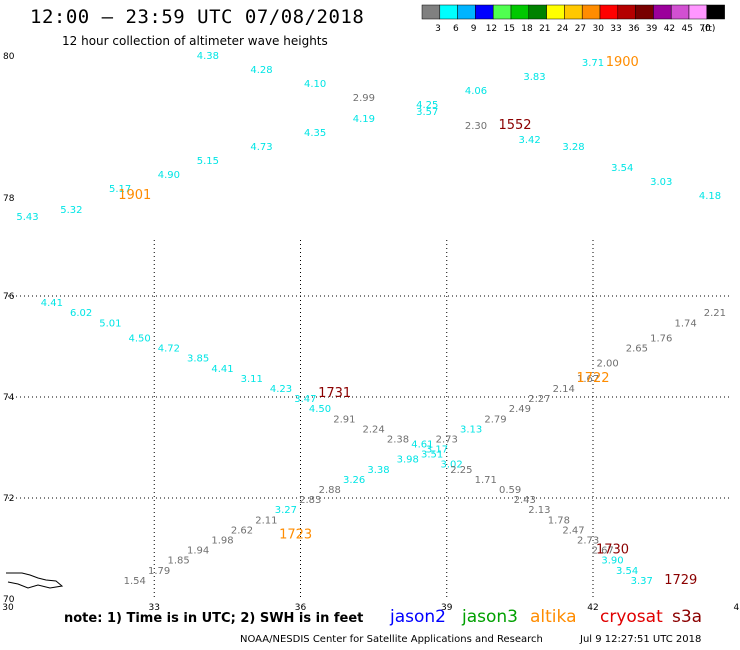  What do you see at coordinates (178, 561) in the screenshot?
I see `wave-height-value: 1.85` at bounding box center [178, 561].